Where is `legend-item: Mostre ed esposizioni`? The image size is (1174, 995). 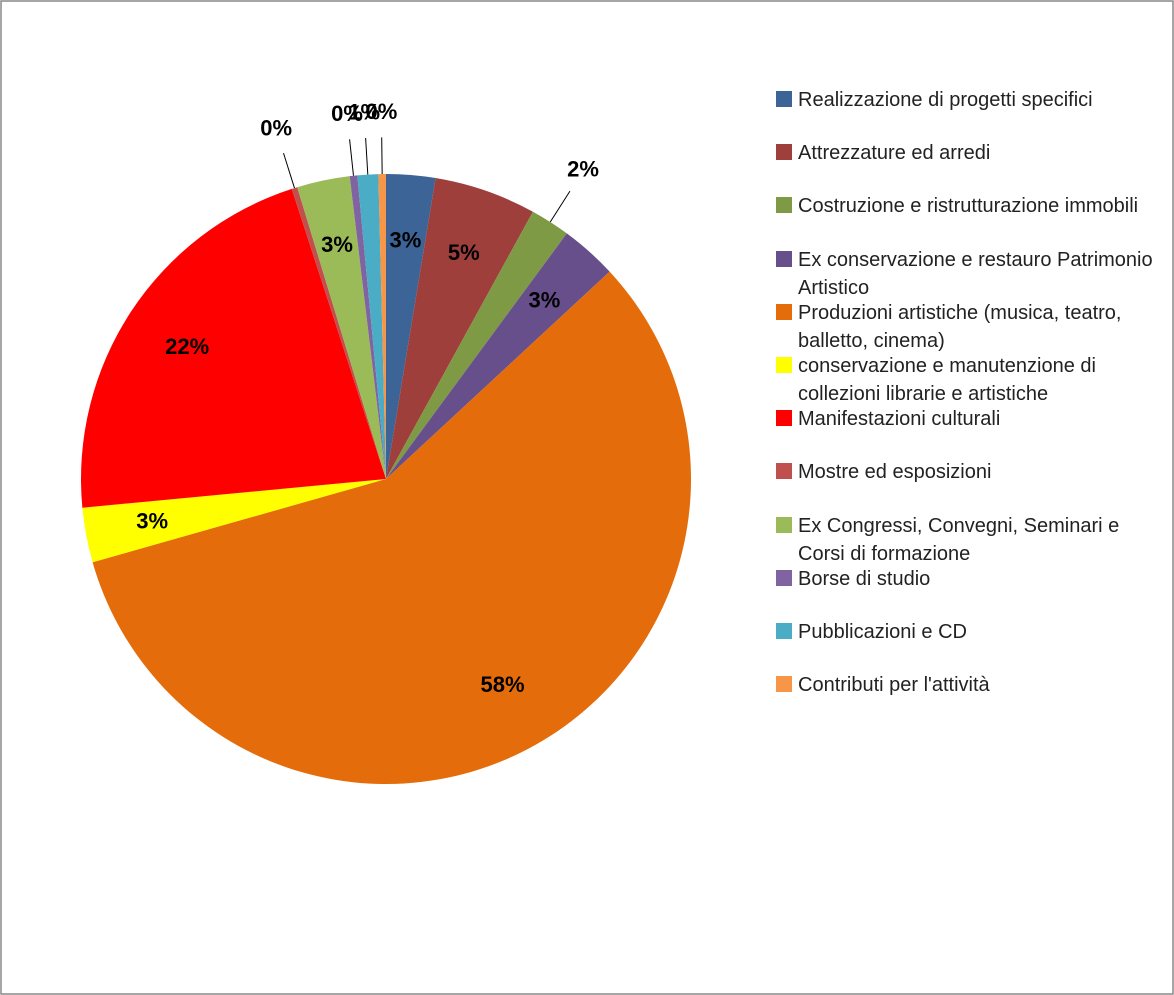 legend-item: Mostre ed esposizioni is located at coordinates (971, 484).